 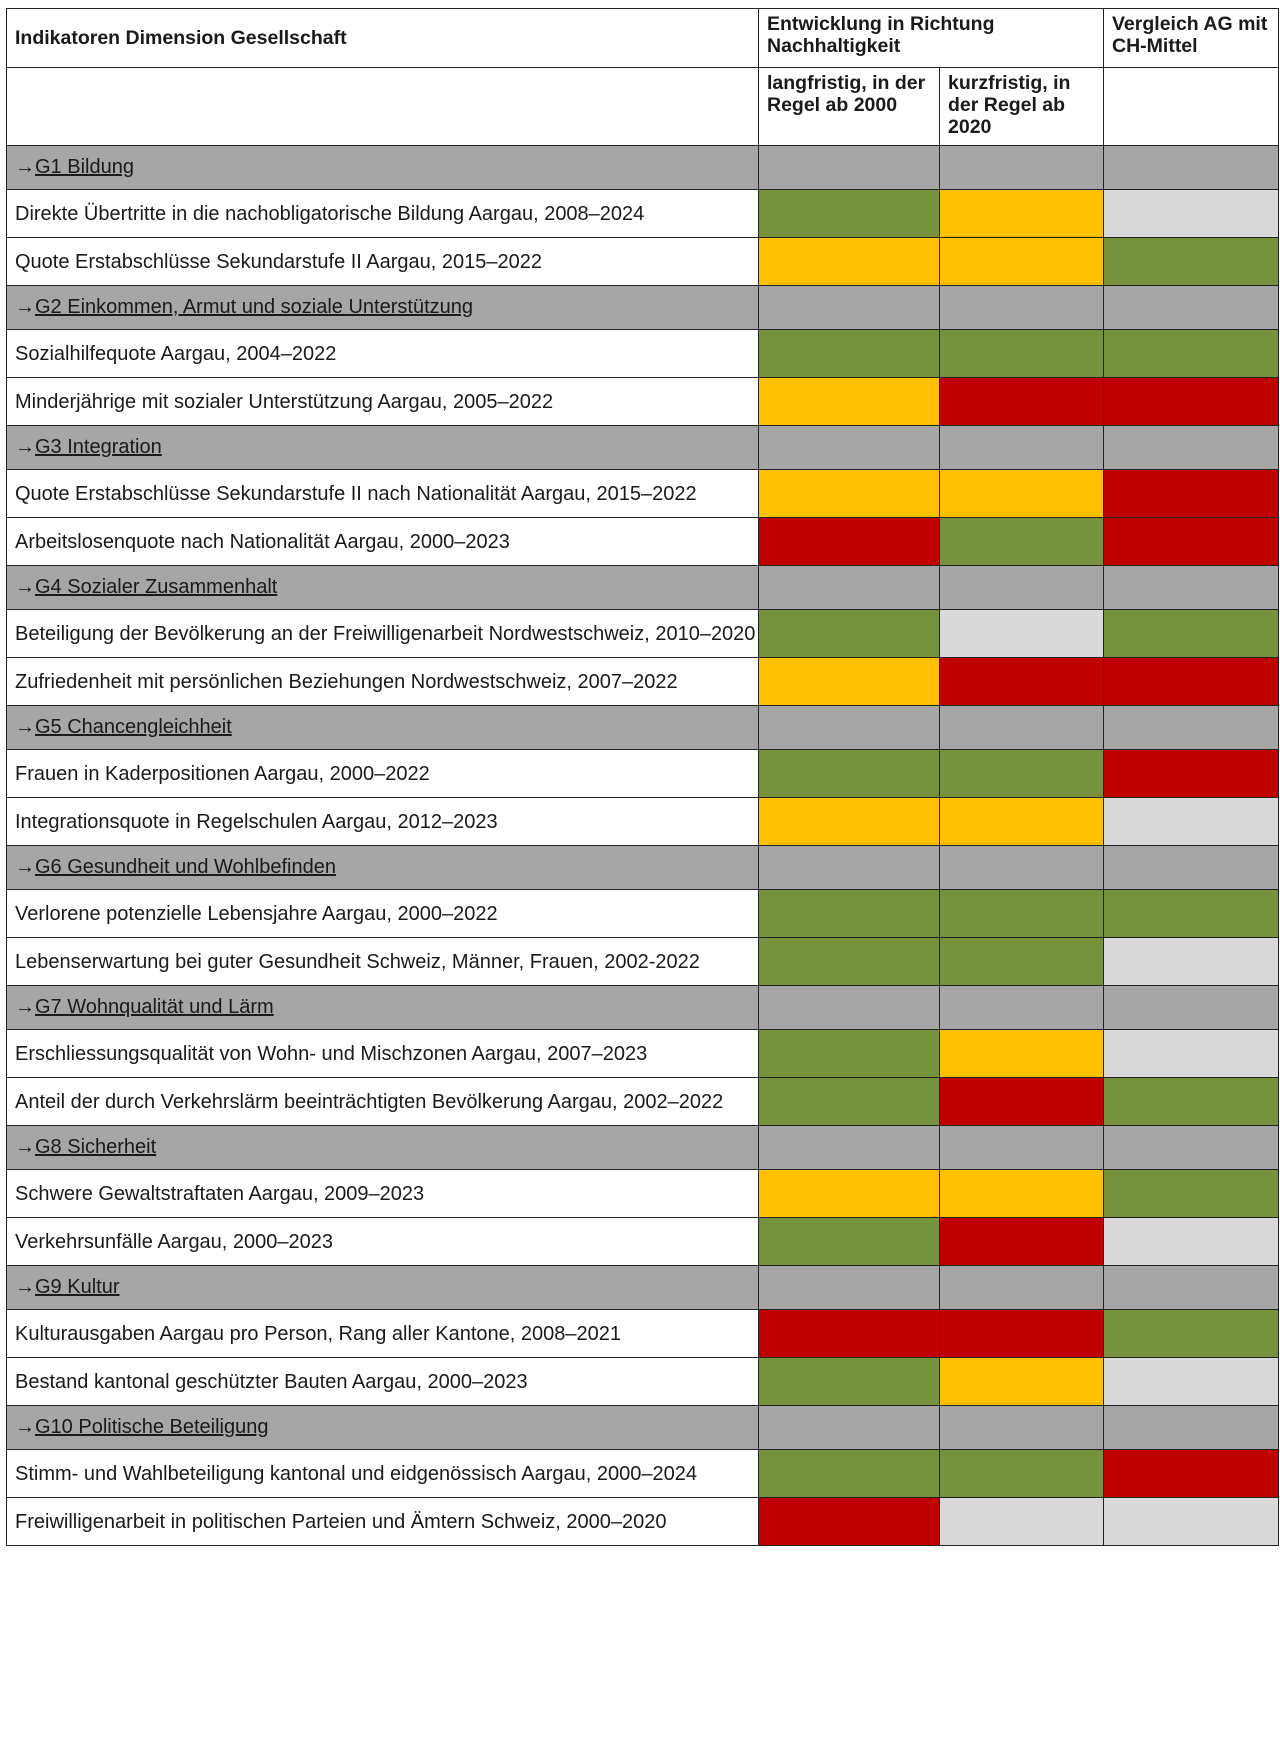 I want to click on group-row: →G8 Sicherheit, so click(x=642, y=1147).